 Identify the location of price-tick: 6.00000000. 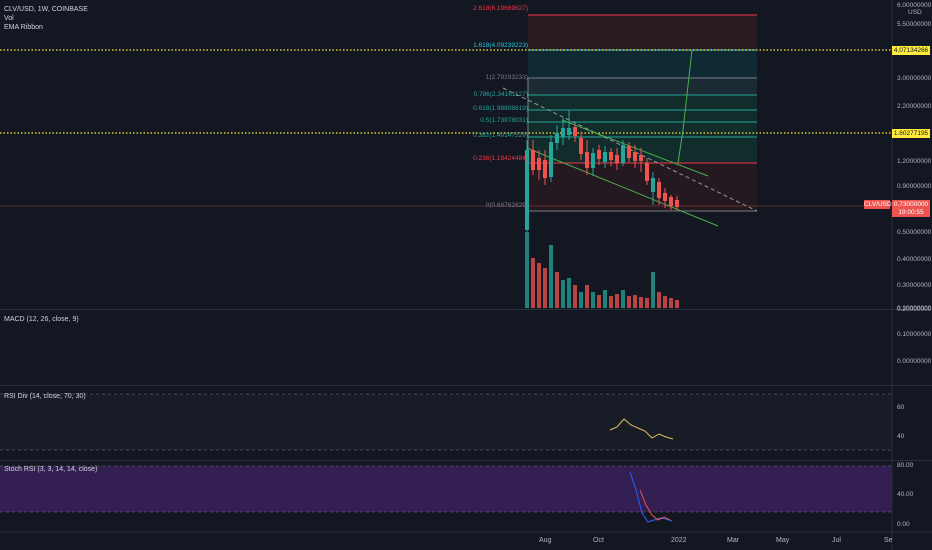
(914, 5).